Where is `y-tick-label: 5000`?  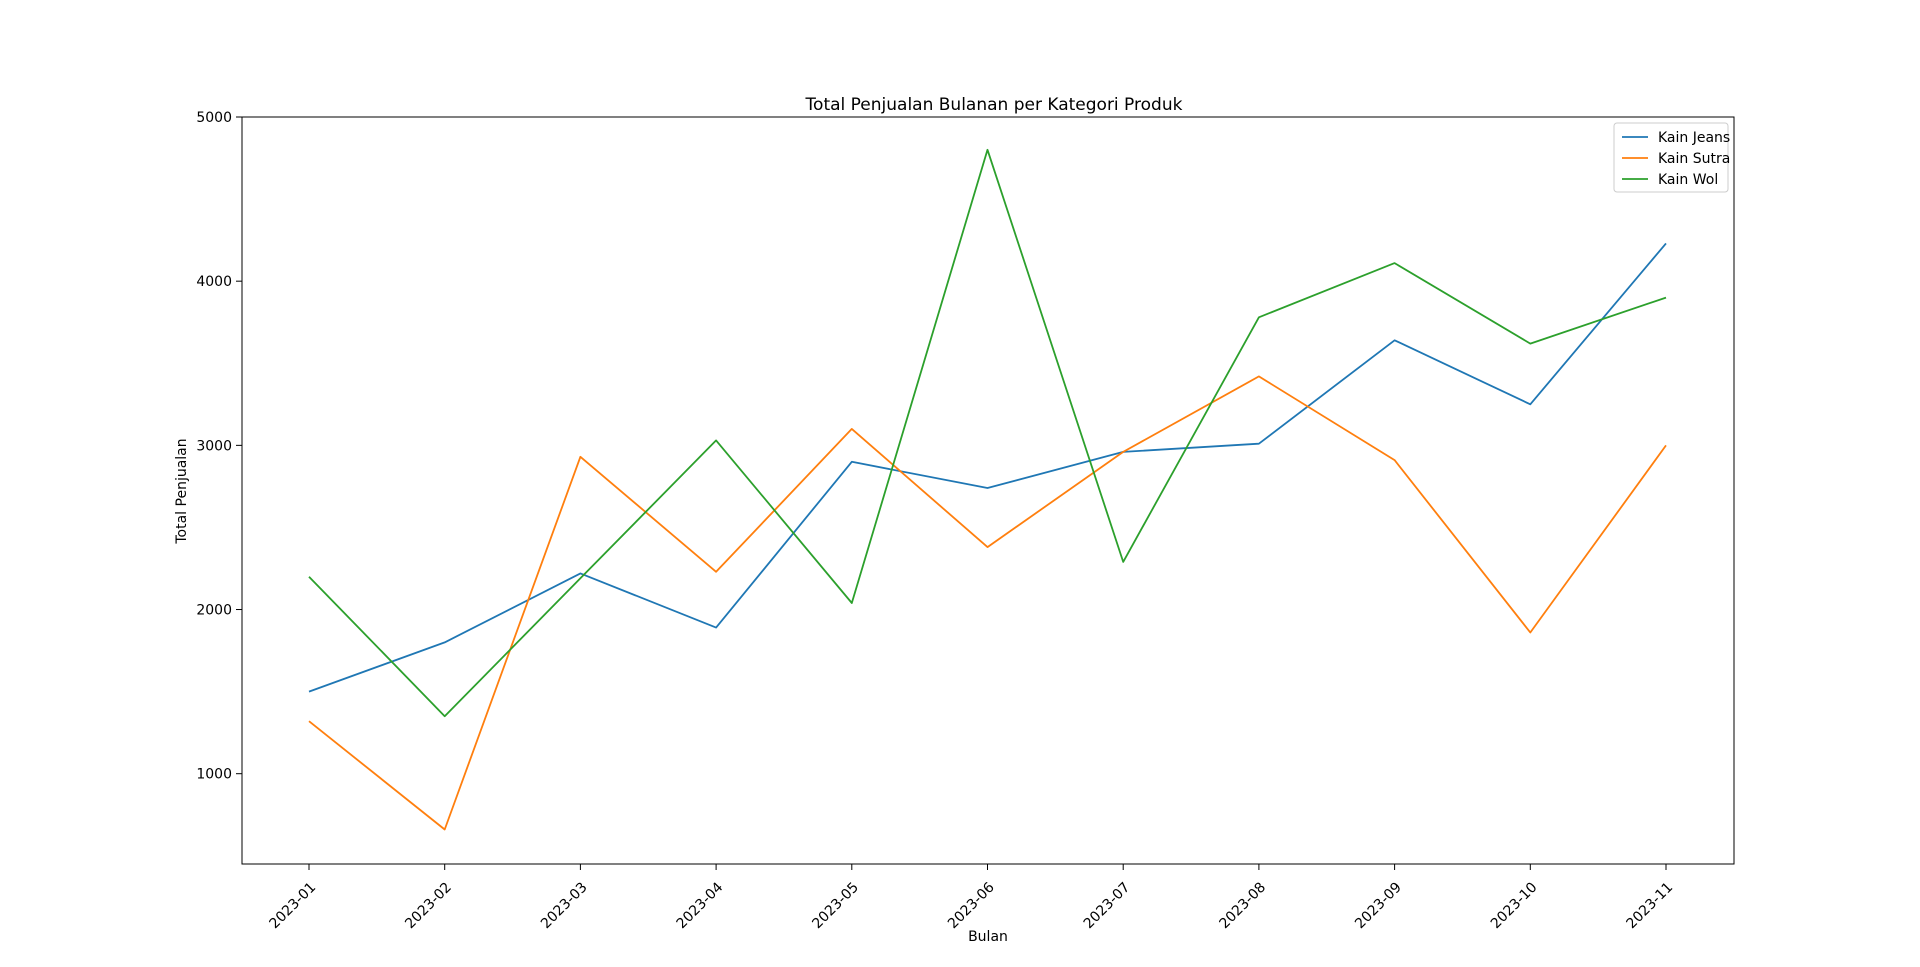 y-tick-label: 5000 is located at coordinates (214, 118).